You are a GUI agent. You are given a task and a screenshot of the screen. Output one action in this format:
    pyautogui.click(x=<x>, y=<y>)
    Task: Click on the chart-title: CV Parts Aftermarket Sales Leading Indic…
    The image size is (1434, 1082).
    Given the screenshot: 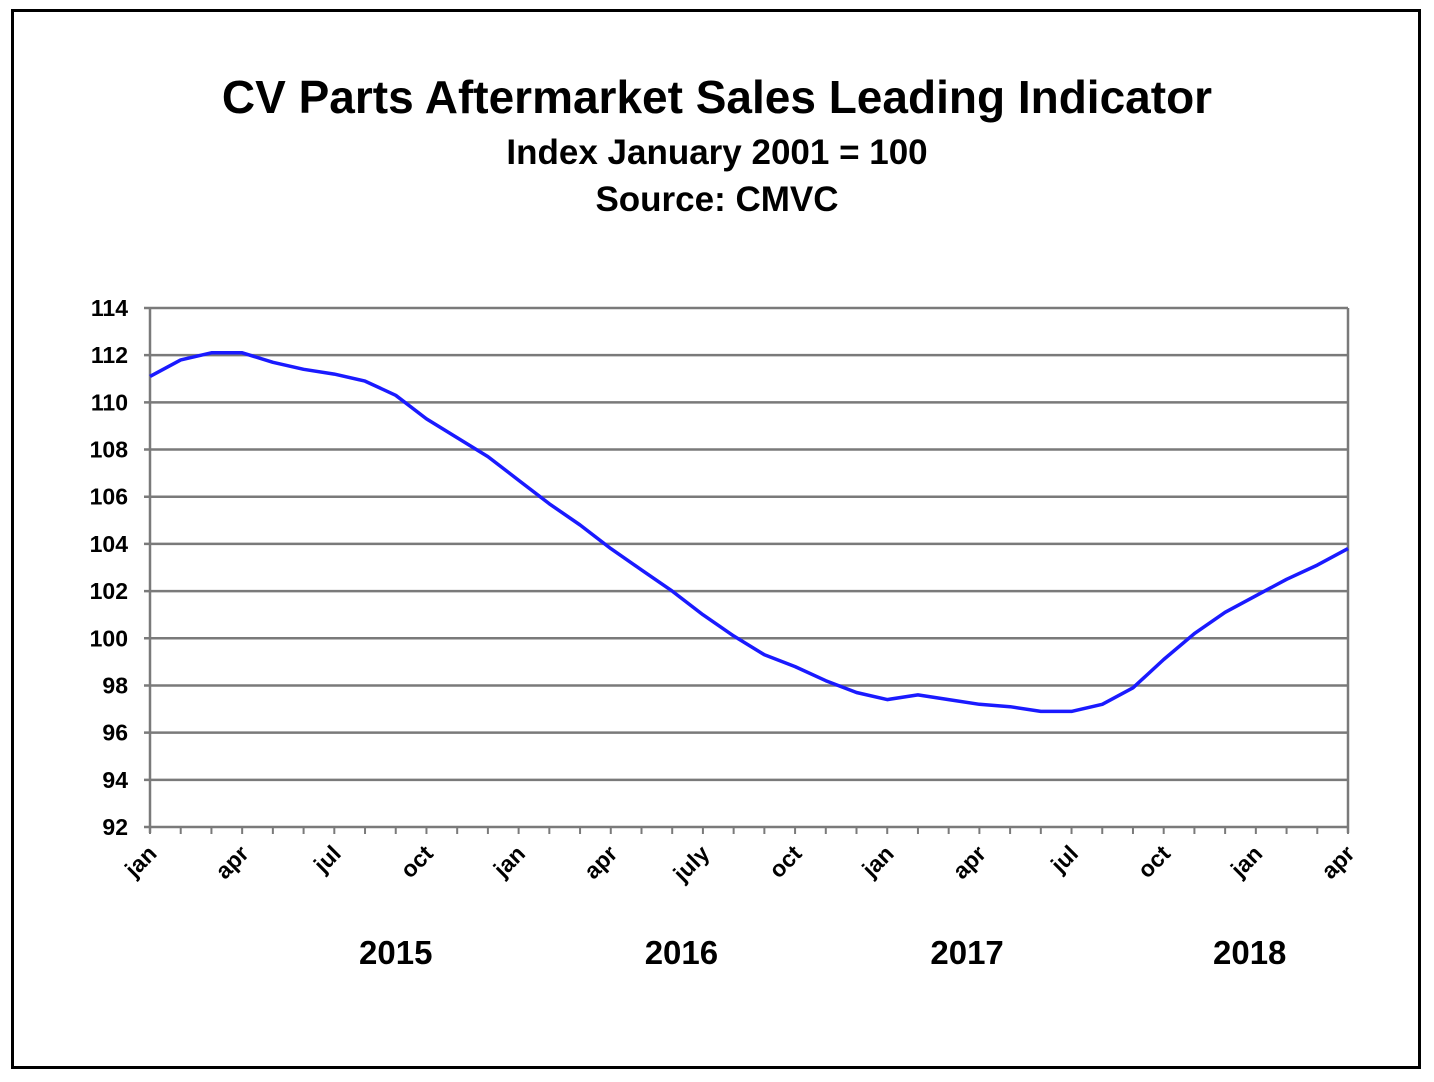 What is the action you would take?
    pyautogui.click(x=717, y=97)
    